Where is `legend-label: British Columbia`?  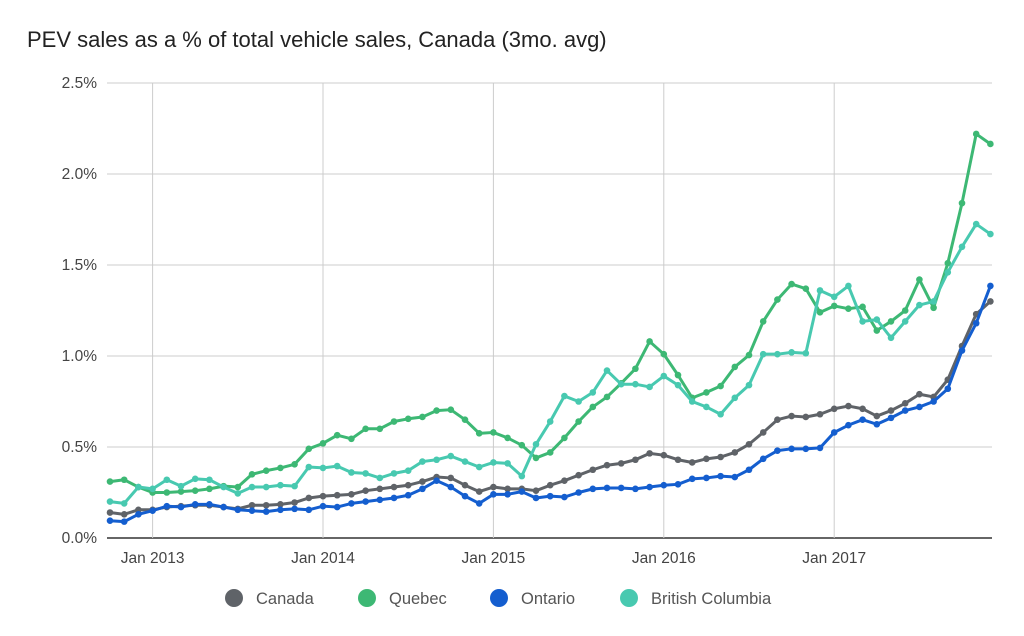
legend-label: British Columbia is located at coordinates (711, 599).